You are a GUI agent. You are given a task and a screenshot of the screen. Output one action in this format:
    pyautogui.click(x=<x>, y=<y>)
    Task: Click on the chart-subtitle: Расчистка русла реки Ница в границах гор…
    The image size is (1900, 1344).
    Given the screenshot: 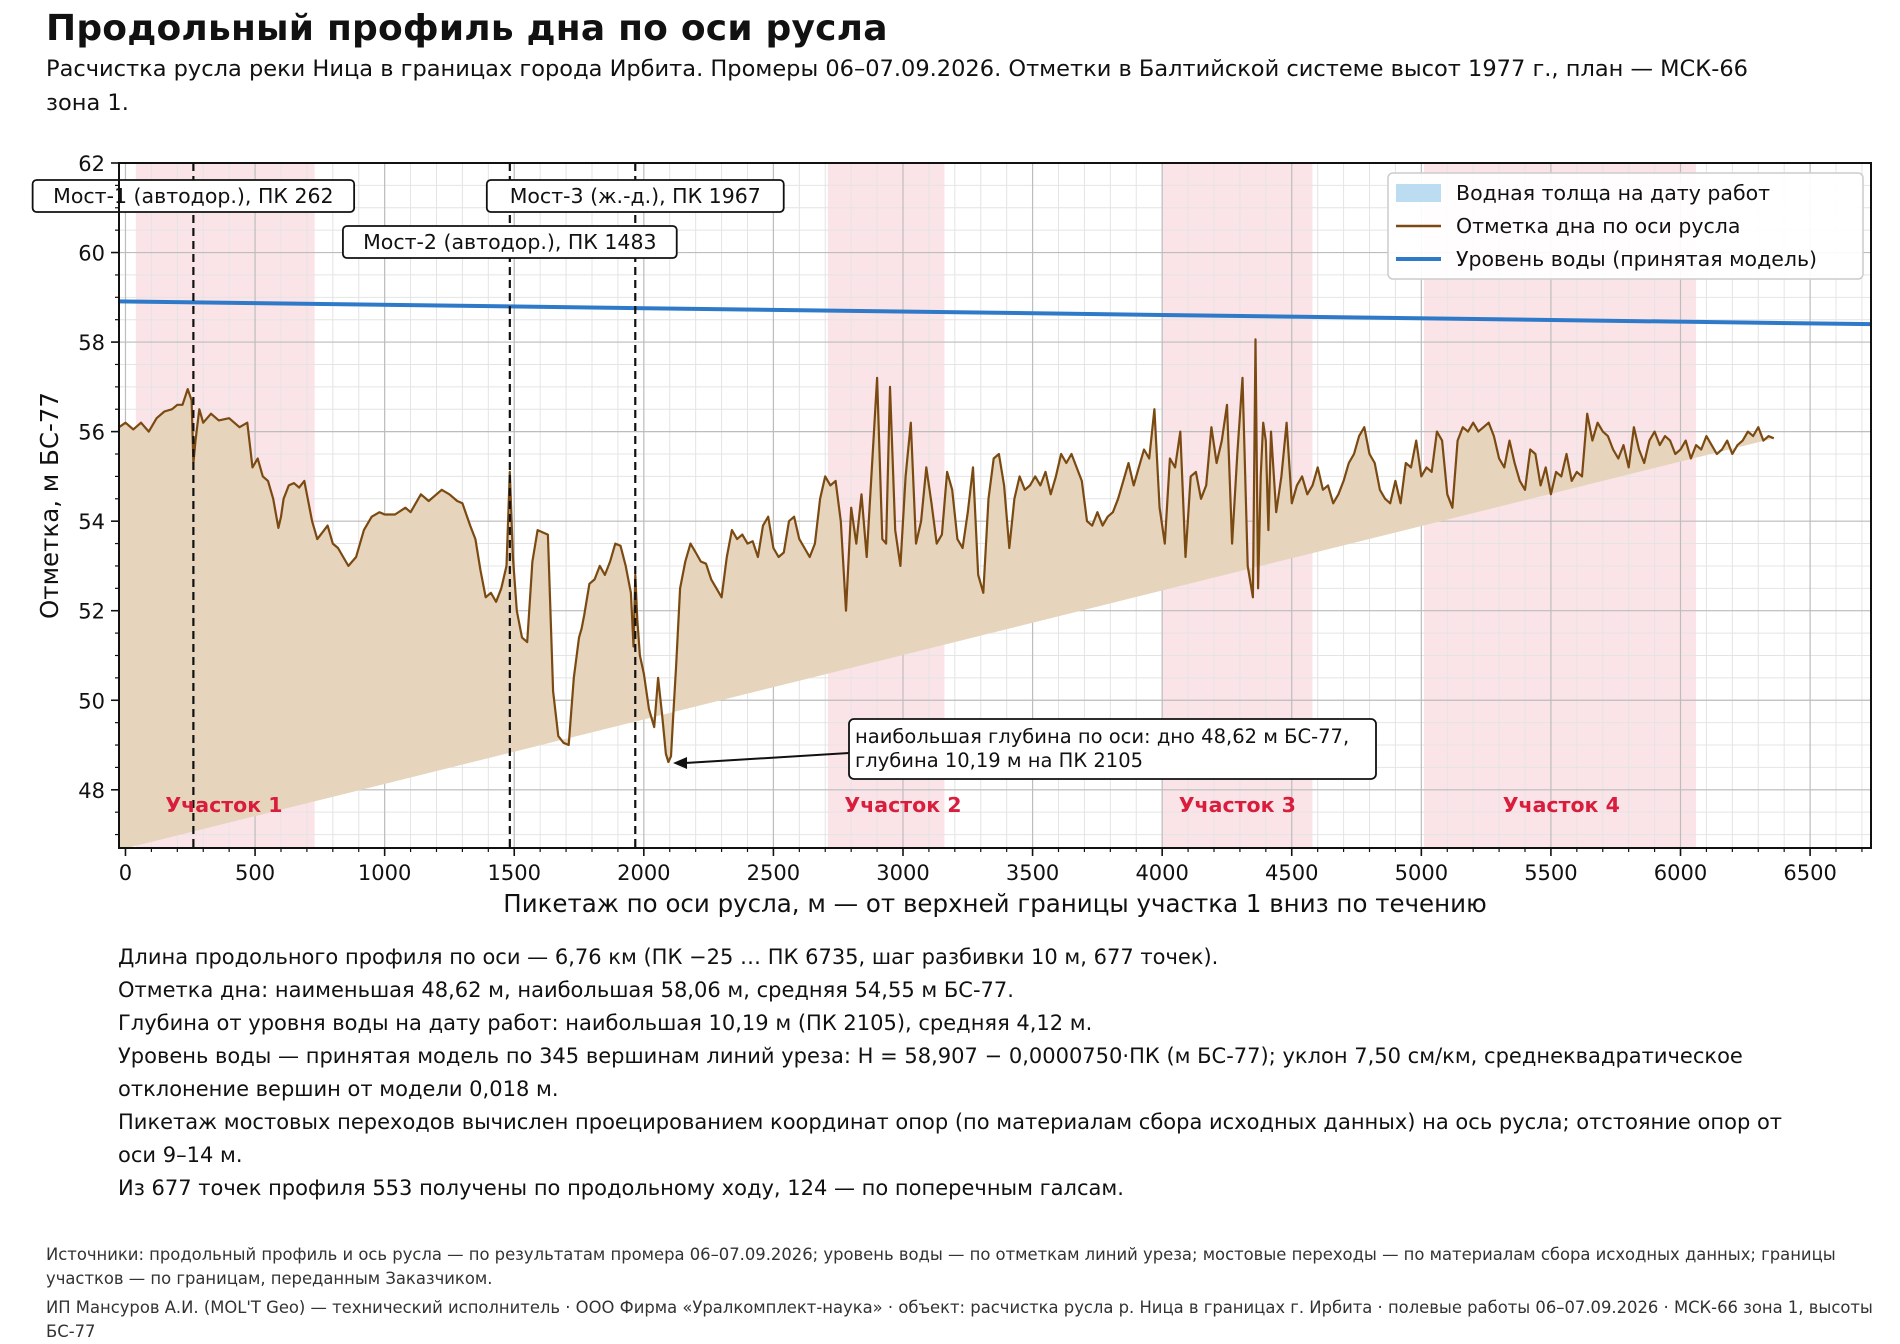 What is the action you would take?
    pyautogui.click(x=897, y=86)
    